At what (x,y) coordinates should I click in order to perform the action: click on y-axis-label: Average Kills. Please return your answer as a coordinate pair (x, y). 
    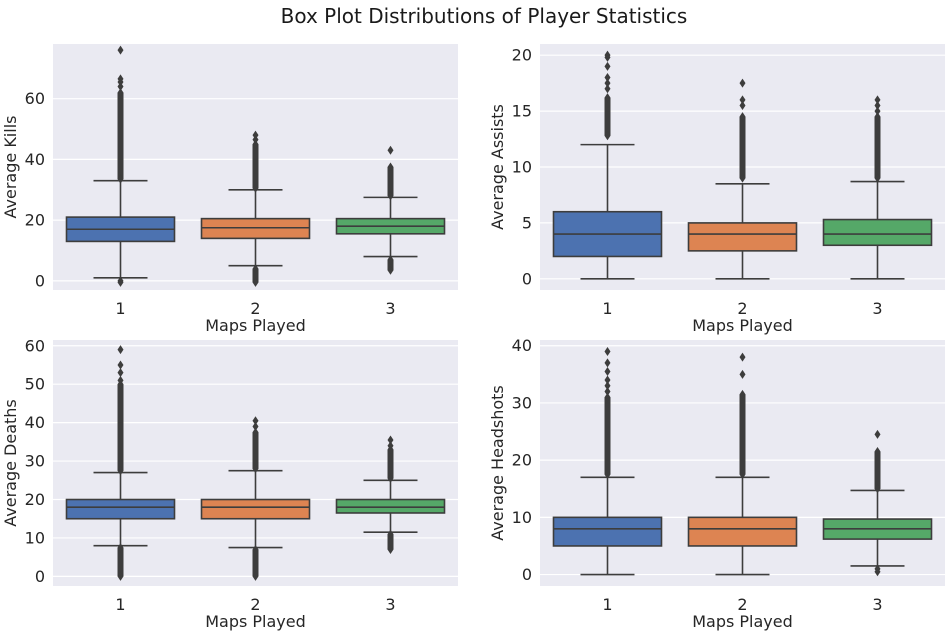
    Looking at the image, I should click on (10, 167).